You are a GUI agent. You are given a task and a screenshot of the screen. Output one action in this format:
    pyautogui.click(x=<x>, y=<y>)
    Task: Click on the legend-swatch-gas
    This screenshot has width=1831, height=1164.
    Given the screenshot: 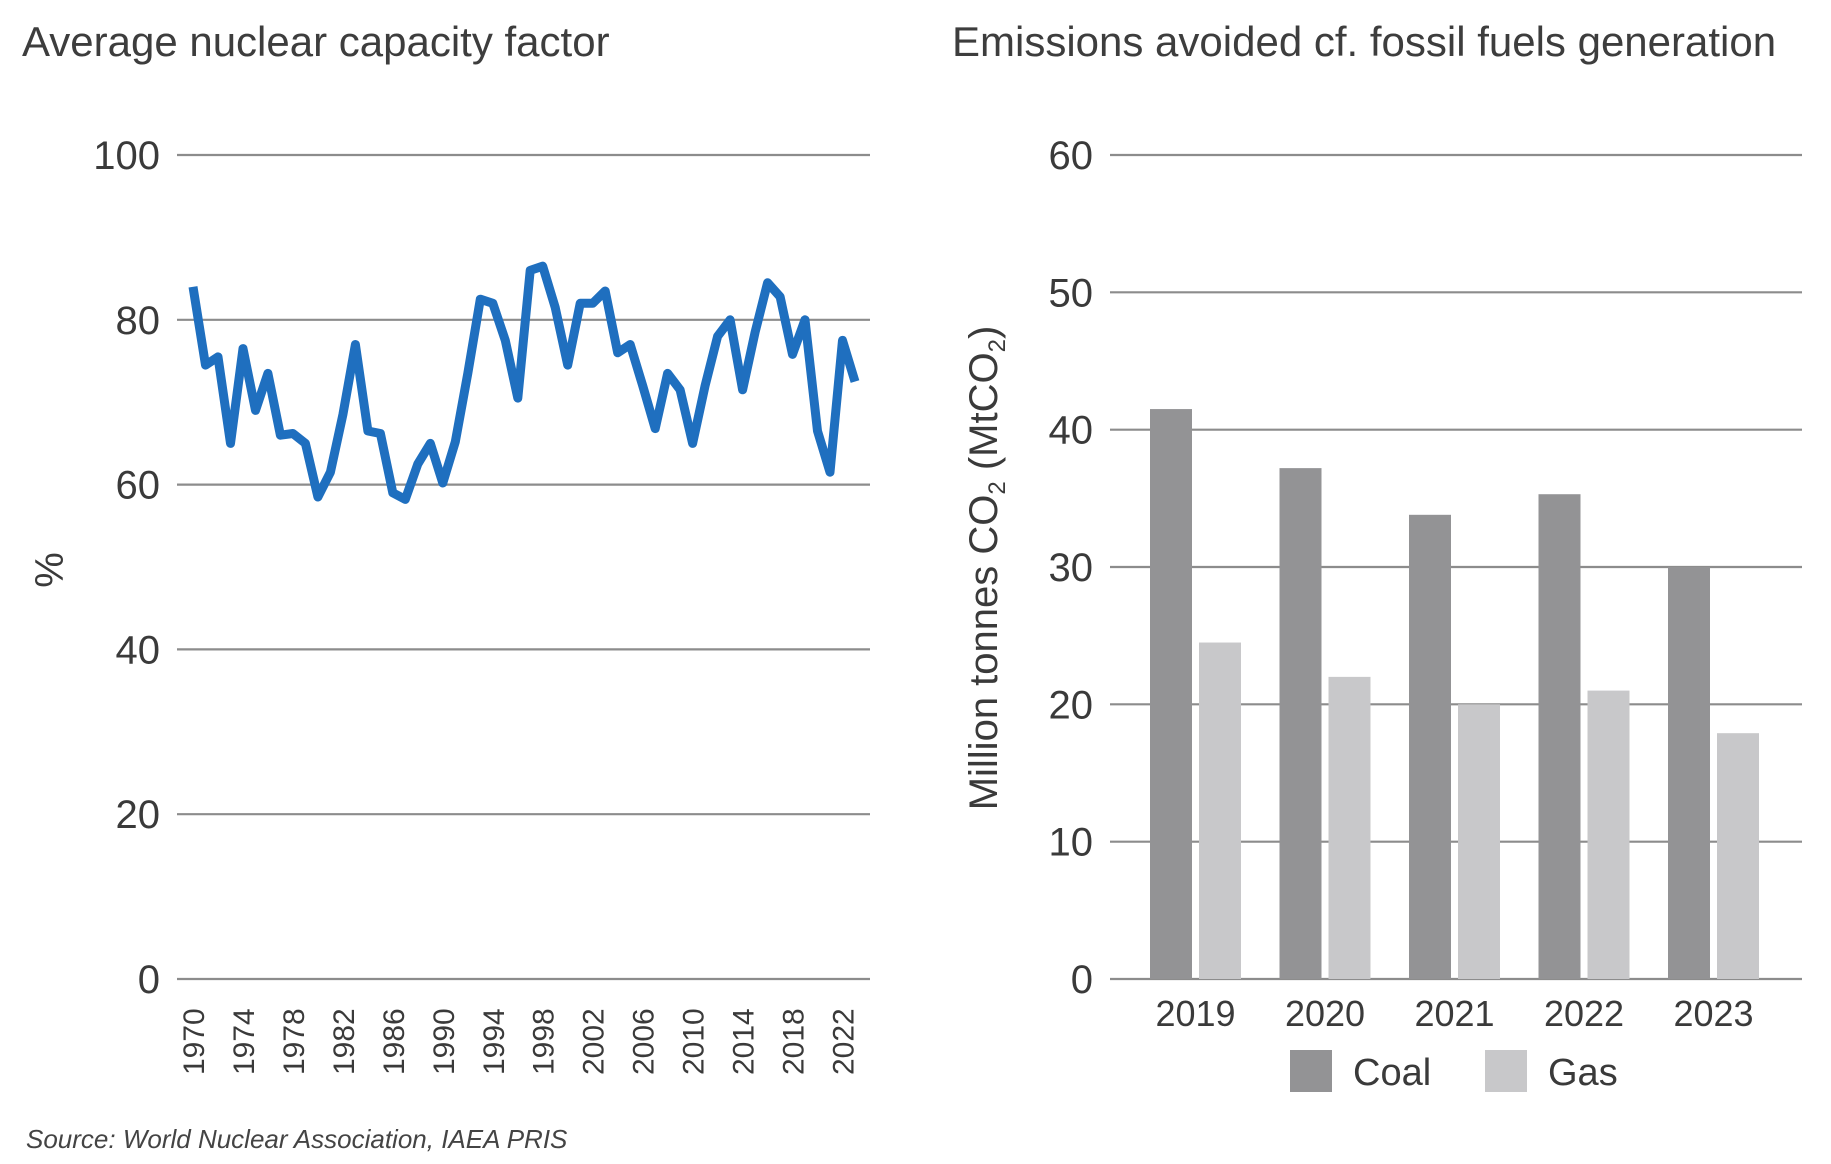 What is the action you would take?
    pyautogui.click(x=1506, y=1071)
    